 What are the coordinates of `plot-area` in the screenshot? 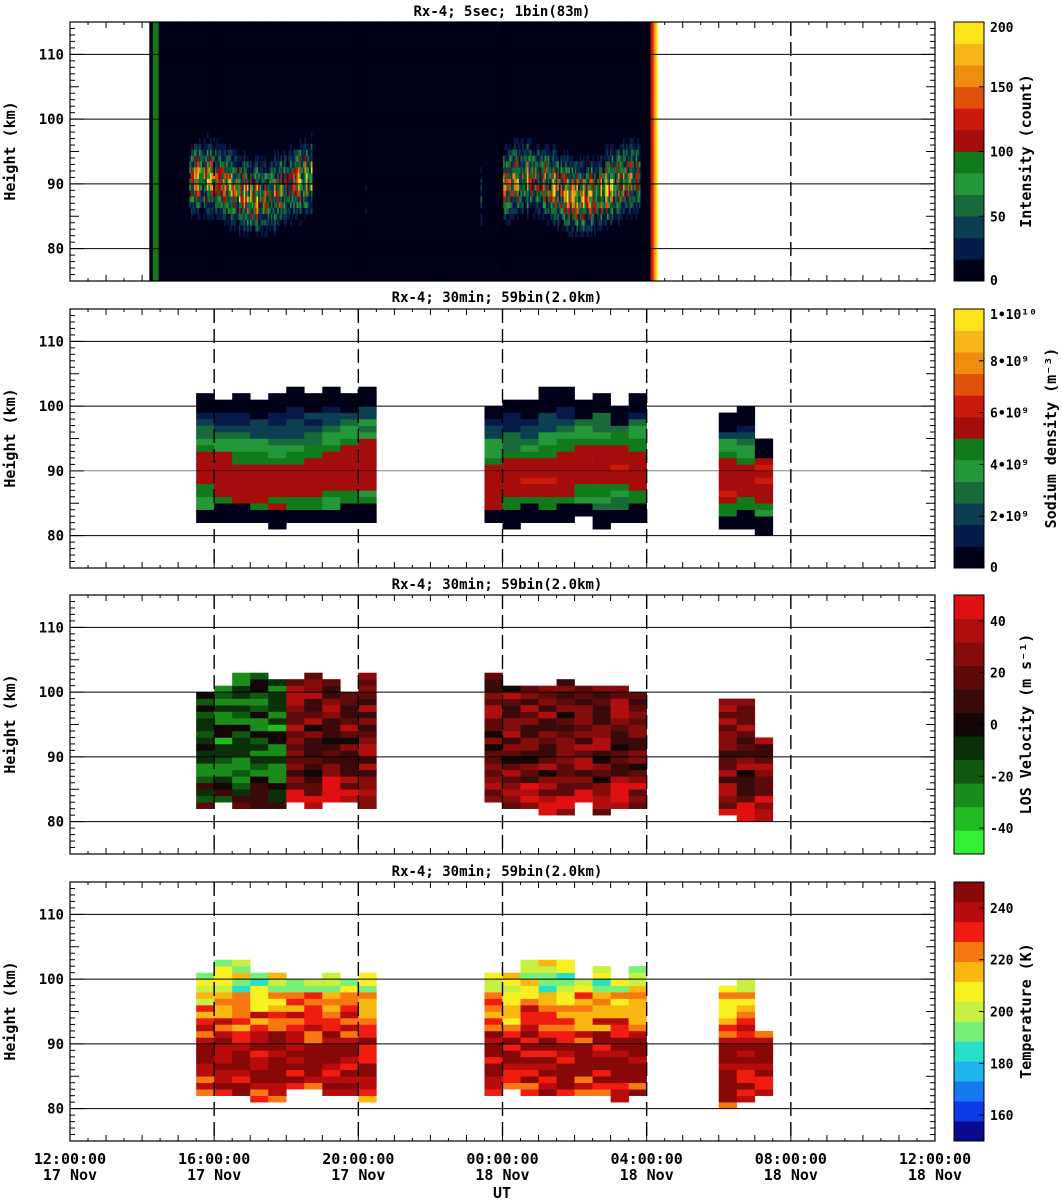 It's located at (403, 151).